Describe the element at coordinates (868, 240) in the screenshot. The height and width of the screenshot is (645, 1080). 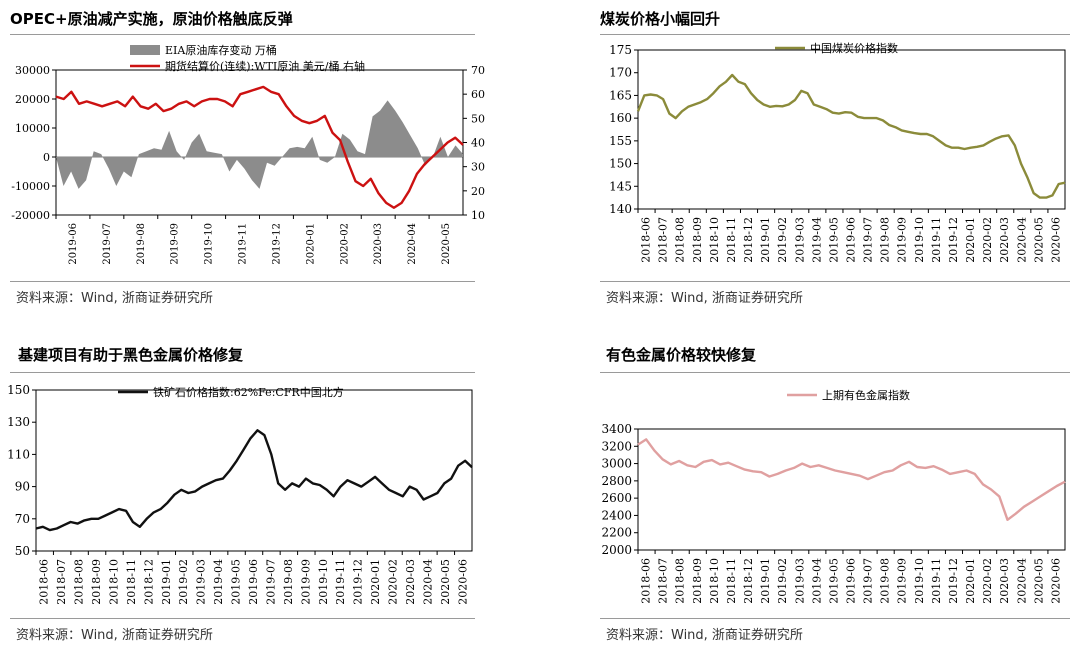
I see `x-tick-label: 2019-07` at that location.